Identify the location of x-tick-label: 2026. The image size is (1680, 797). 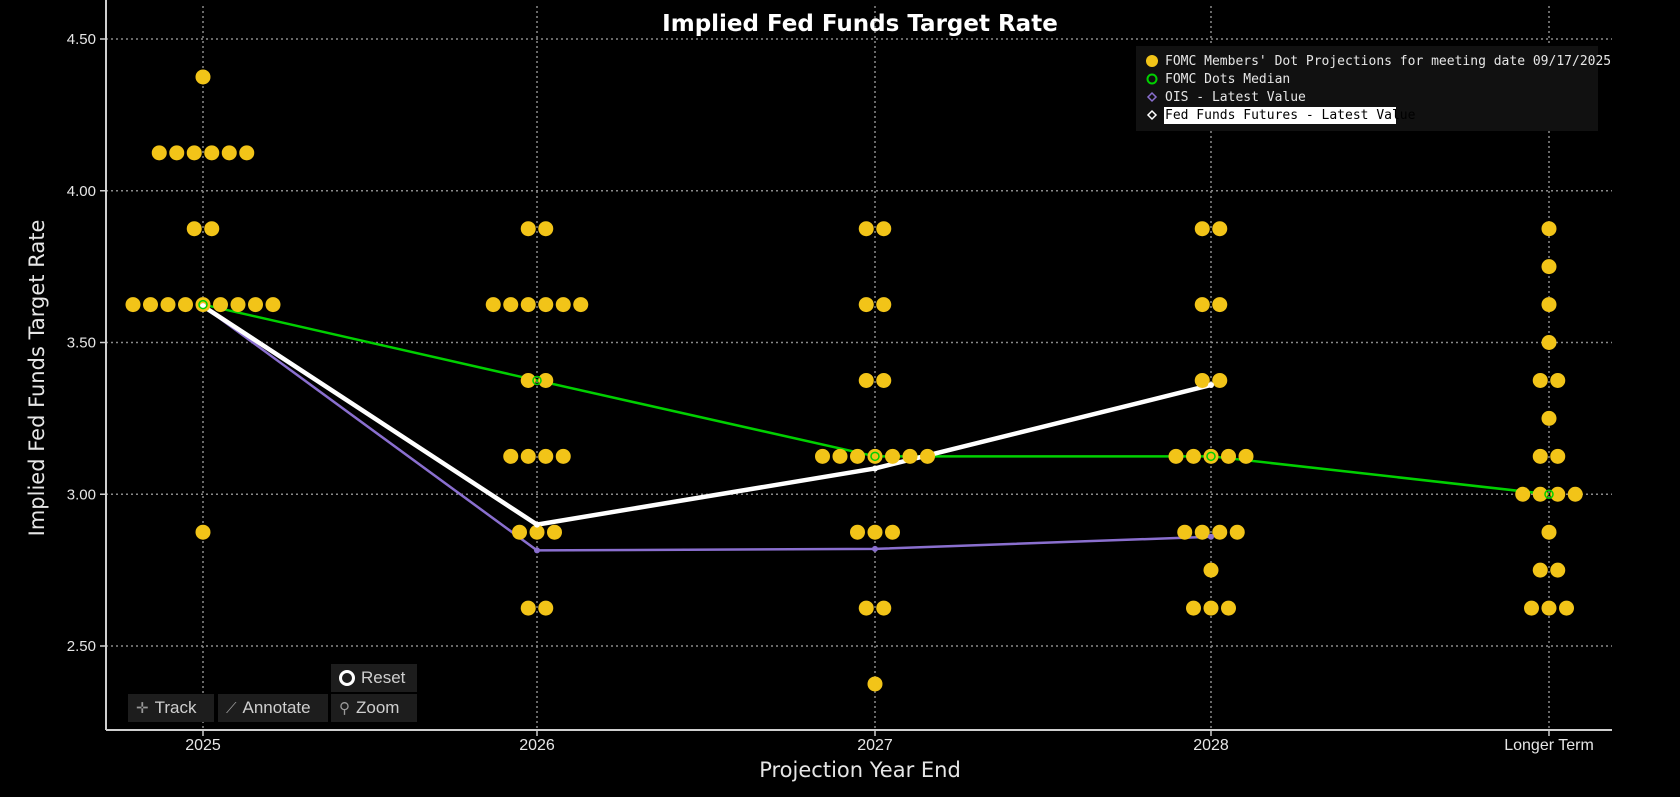
(537, 745).